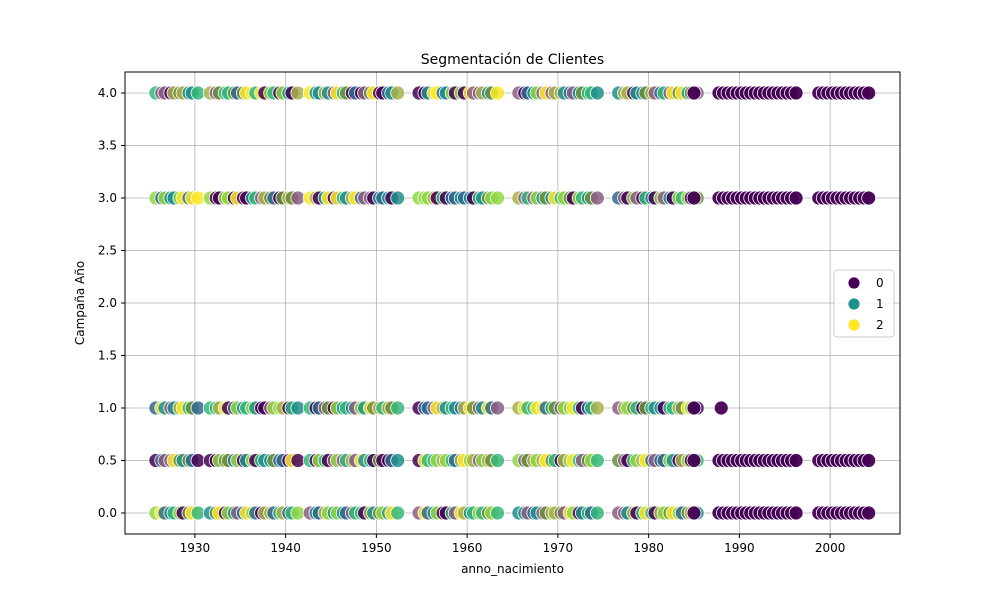 This screenshot has height=600, width=1000. I want to click on y-tick-label: 1.0, so click(107, 408).